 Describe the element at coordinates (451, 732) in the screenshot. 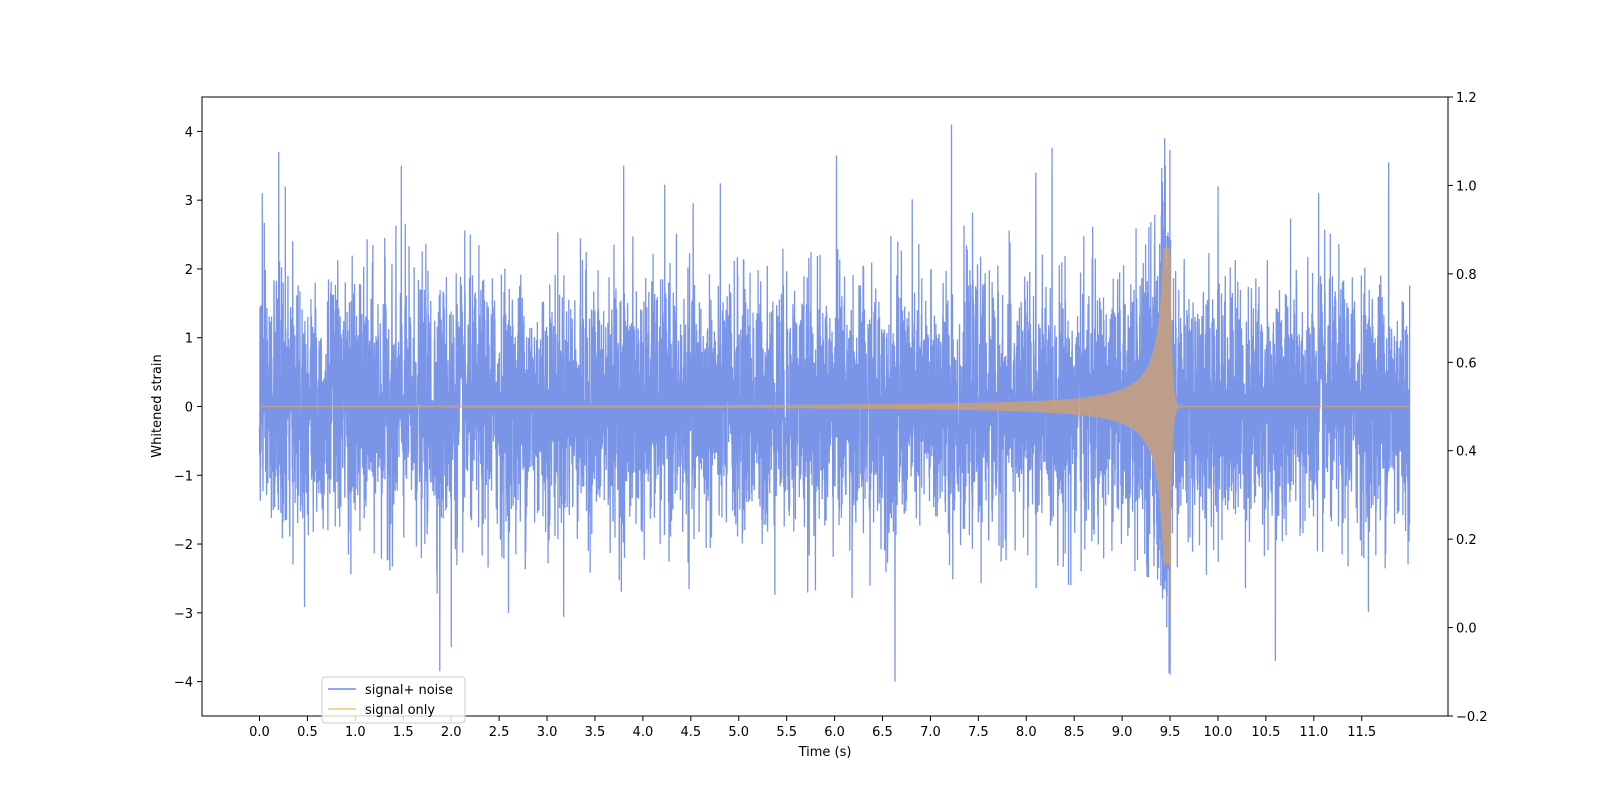

I see `x-tick-label: 2.0` at that location.